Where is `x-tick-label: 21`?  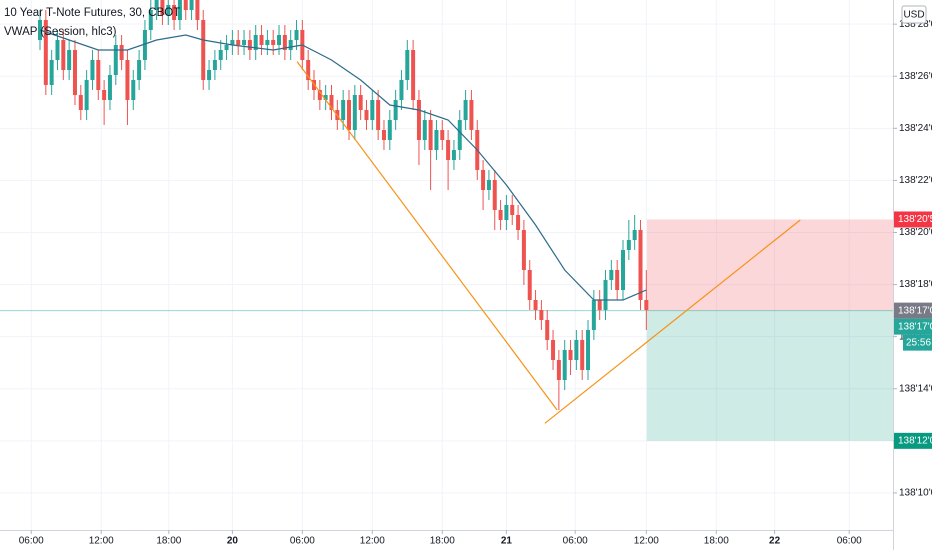 x-tick-label: 21 is located at coordinates (507, 541).